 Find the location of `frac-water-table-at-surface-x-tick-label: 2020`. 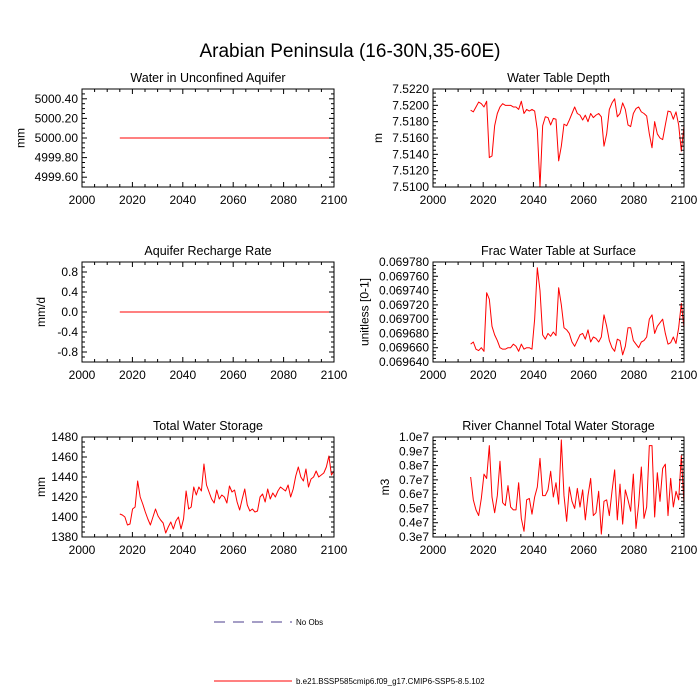

frac-water-table-at-surface-x-tick-label: 2020 is located at coordinates (483, 375).